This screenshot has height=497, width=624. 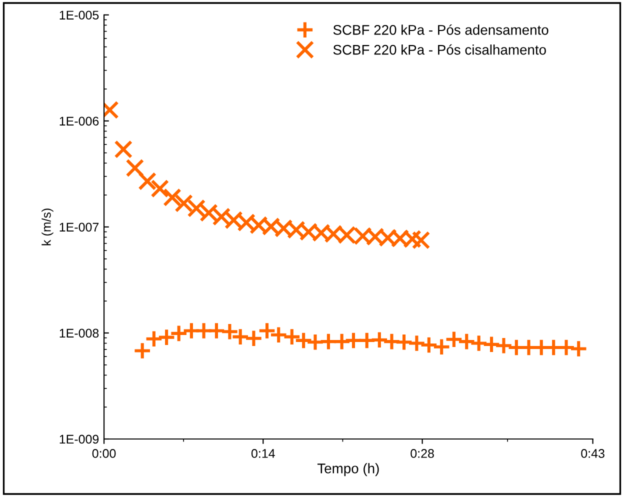 What do you see at coordinates (439, 49) in the screenshot?
I see `legend-label: SCBF 220 kPa - Pós cisalhamento` at bounding box center [439, 49].